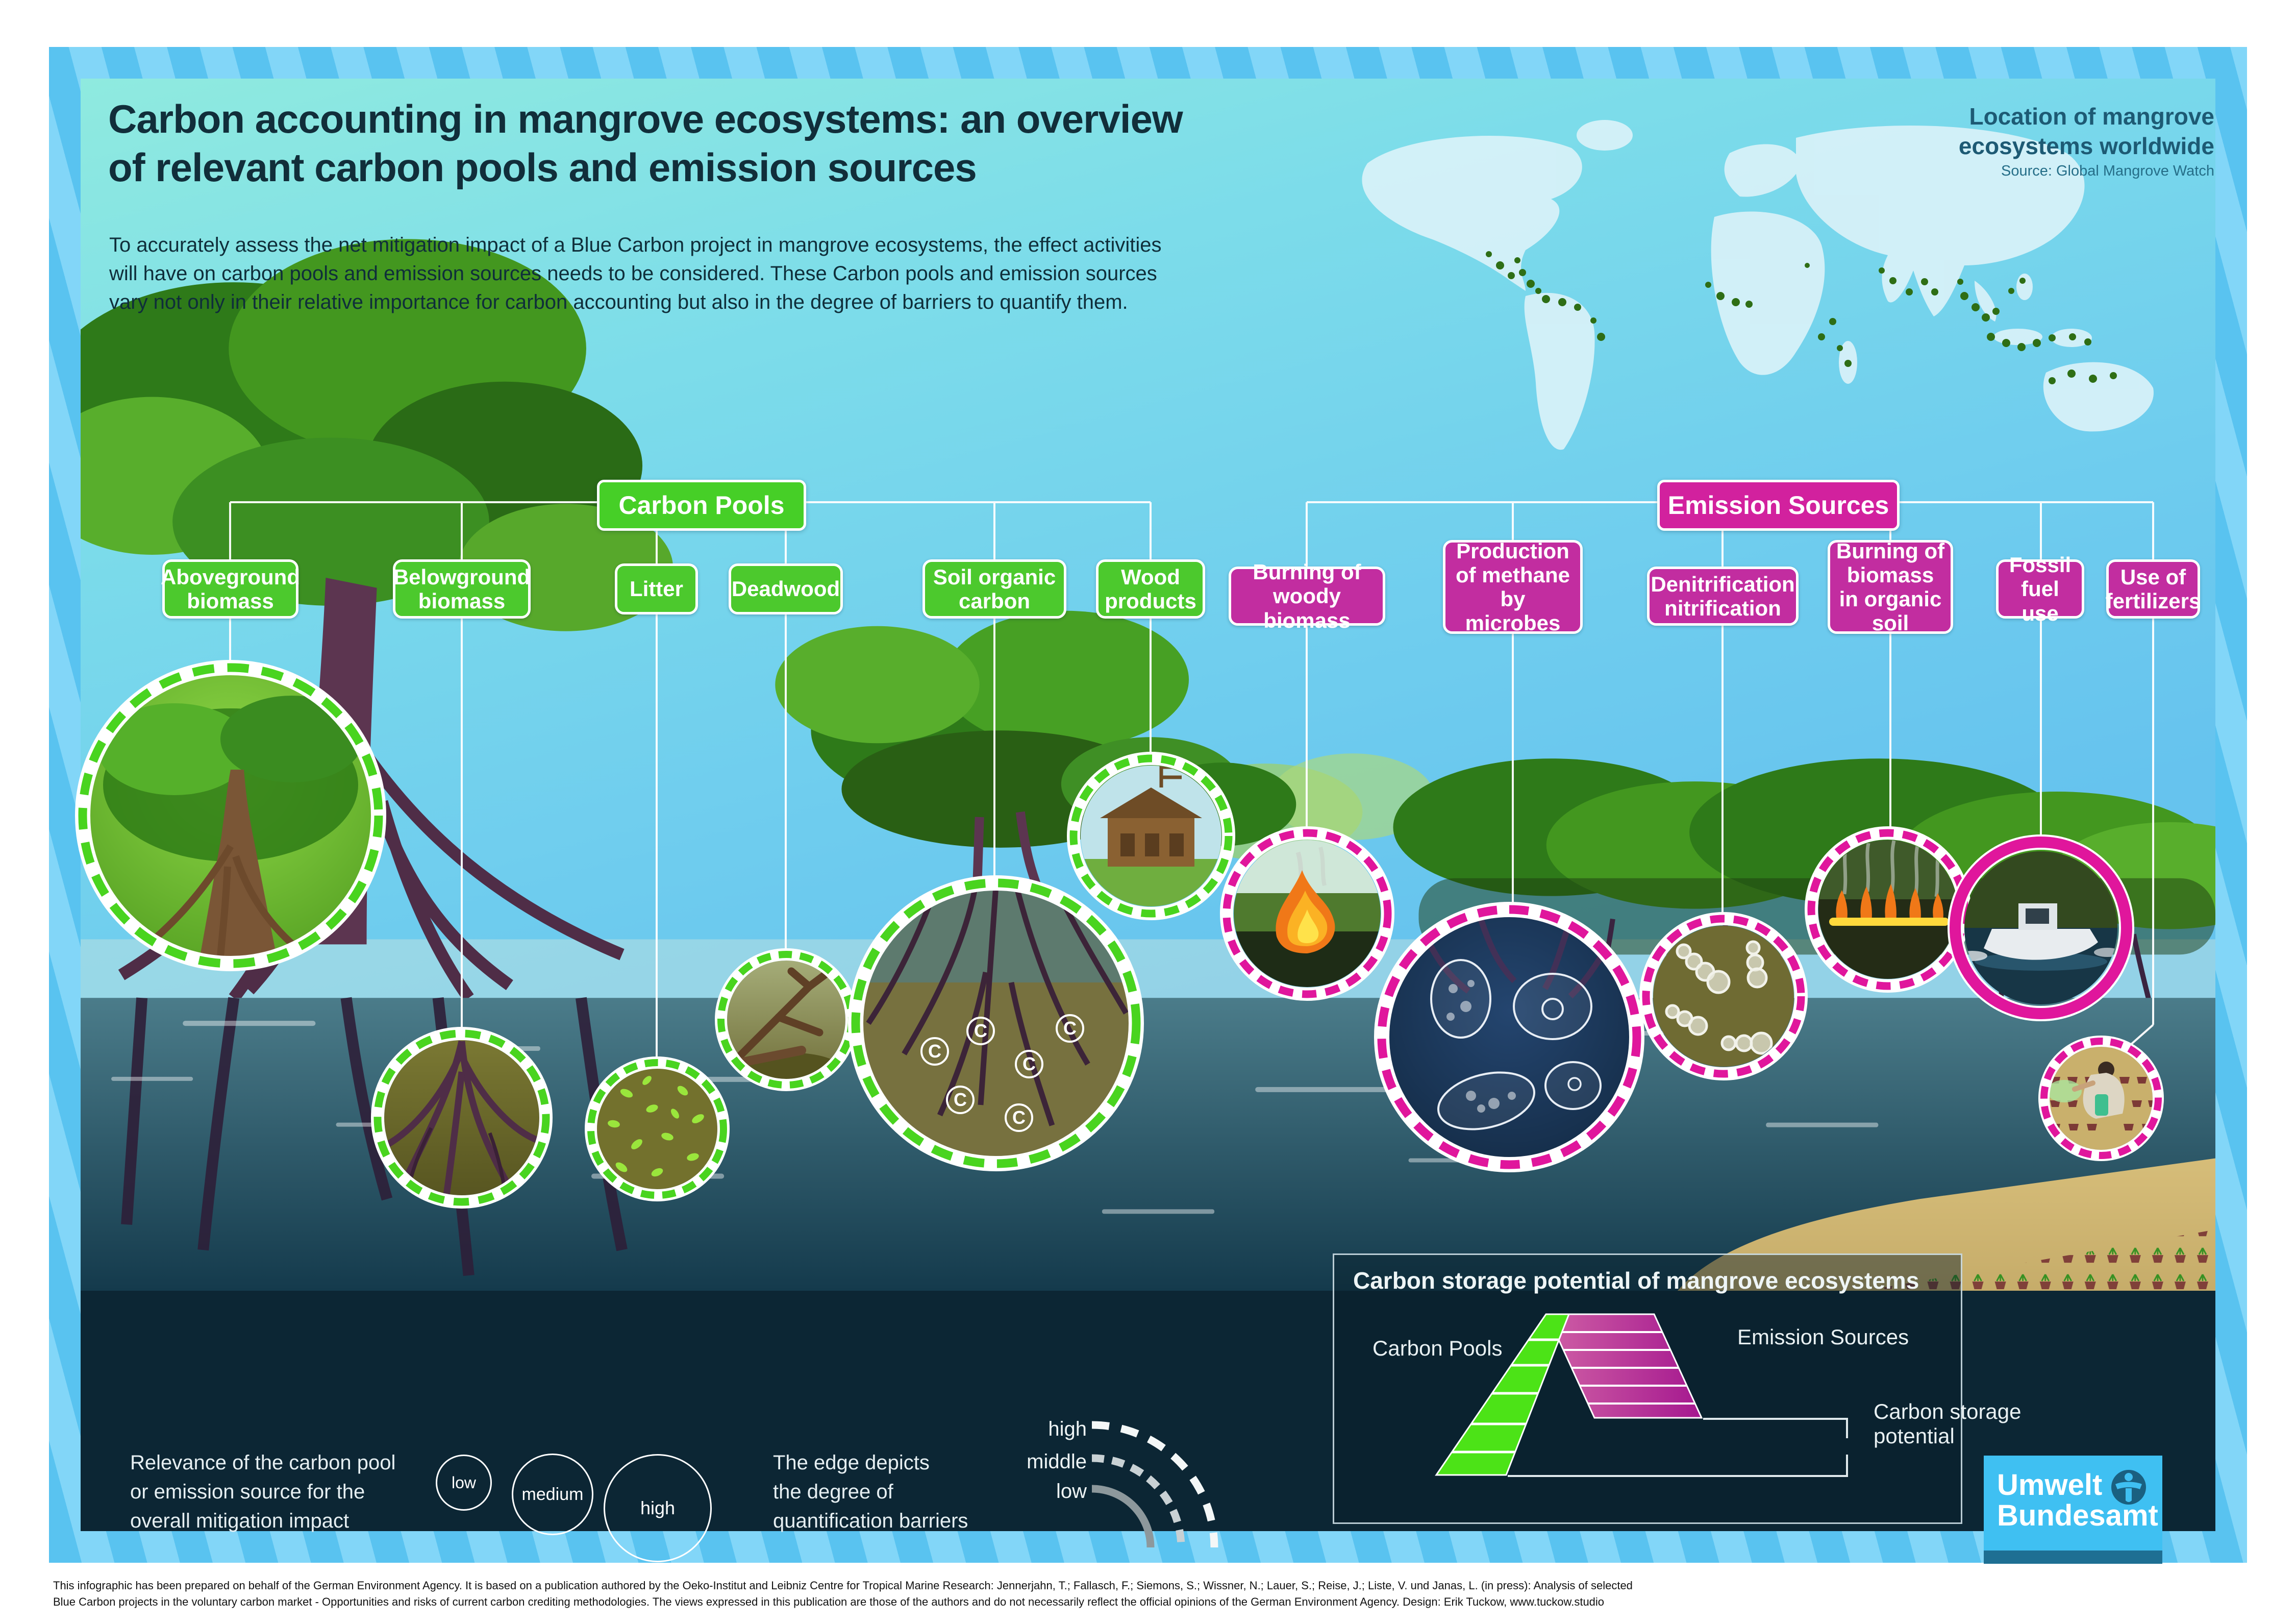  I want to click on relevance-line3: overall mitigation impact, so click(240, 1521).